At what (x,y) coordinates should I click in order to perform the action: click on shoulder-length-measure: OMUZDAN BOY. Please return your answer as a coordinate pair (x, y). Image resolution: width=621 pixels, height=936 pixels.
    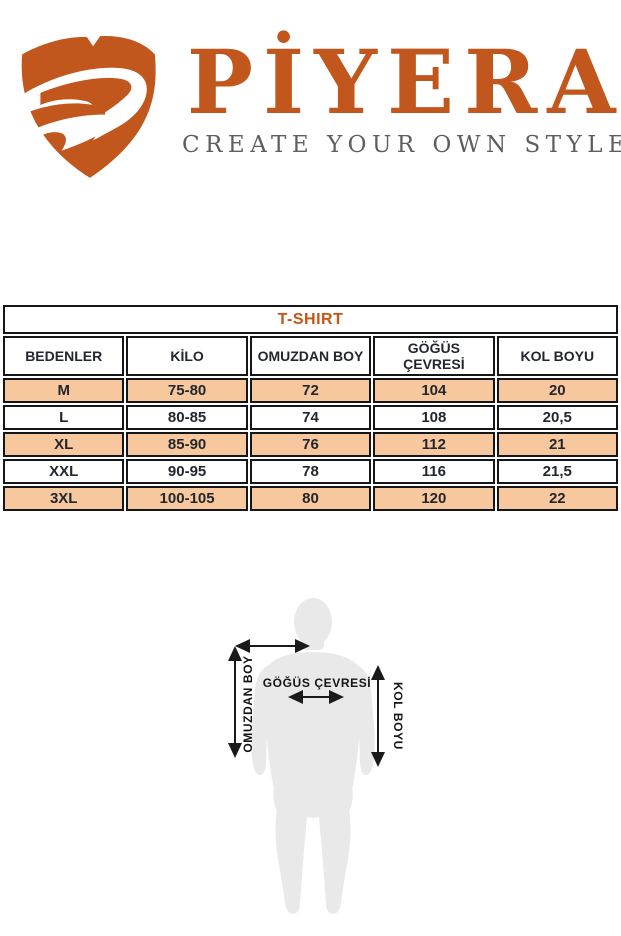
    Looking at the image, I should click on (269, 698).